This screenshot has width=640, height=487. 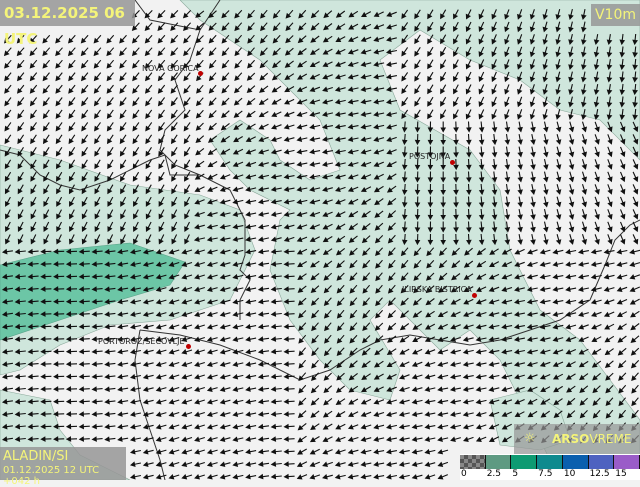 What do you see at coordinates (63, 467) in the screenshot?
I see `model-info: ALADIN/SI 01.12.2025 12 UTC +042 h` at bounding box center [63, 467].